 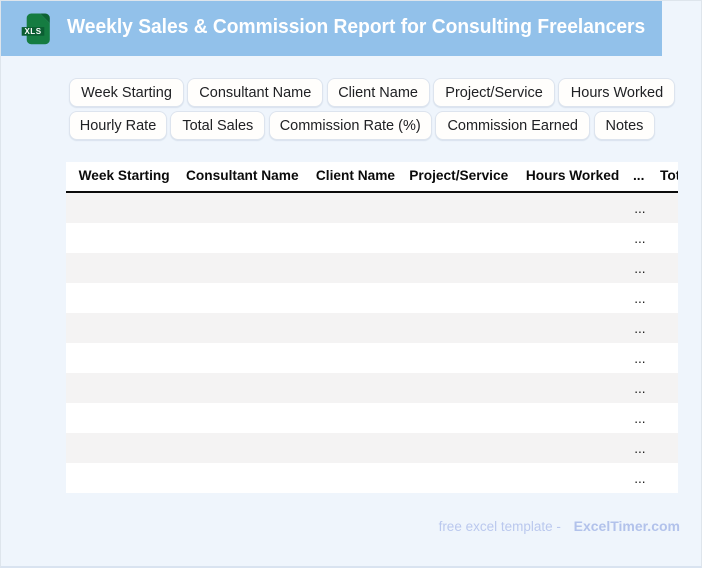 What do you see at coordinates (32, 31) in the screenshot?
I see `svg-text: XLS` at bounding box center [32, 31].